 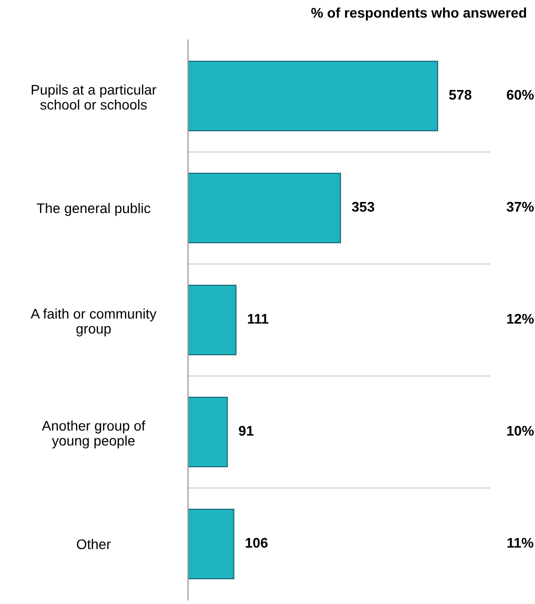 What do you see at coordinates (93, 322) in the screenshot?
I see `y-tick-label: A faith or community group` at bounding box center [93, 322].